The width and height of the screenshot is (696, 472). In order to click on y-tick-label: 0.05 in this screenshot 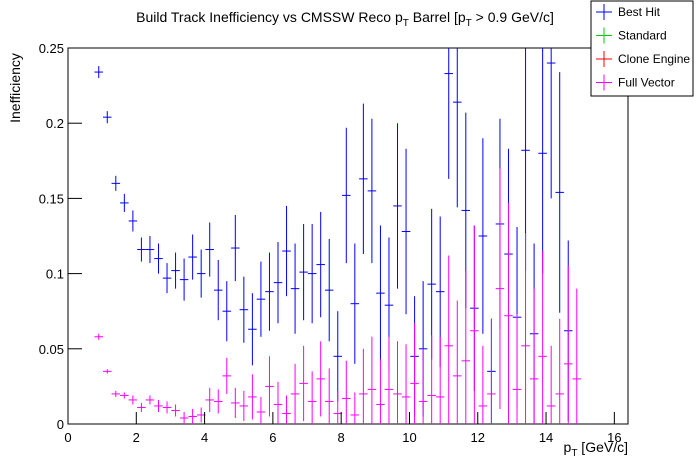, I will do `click(51, 349)`.